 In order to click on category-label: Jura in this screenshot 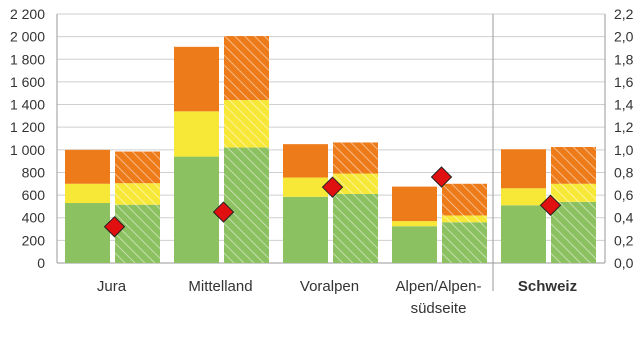, I will do `click(112, 286)`.